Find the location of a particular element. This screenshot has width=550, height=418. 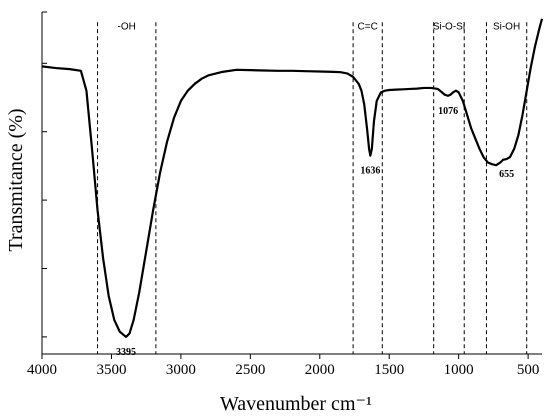

peak-label: 3395 is located at coordinates (126, 352).